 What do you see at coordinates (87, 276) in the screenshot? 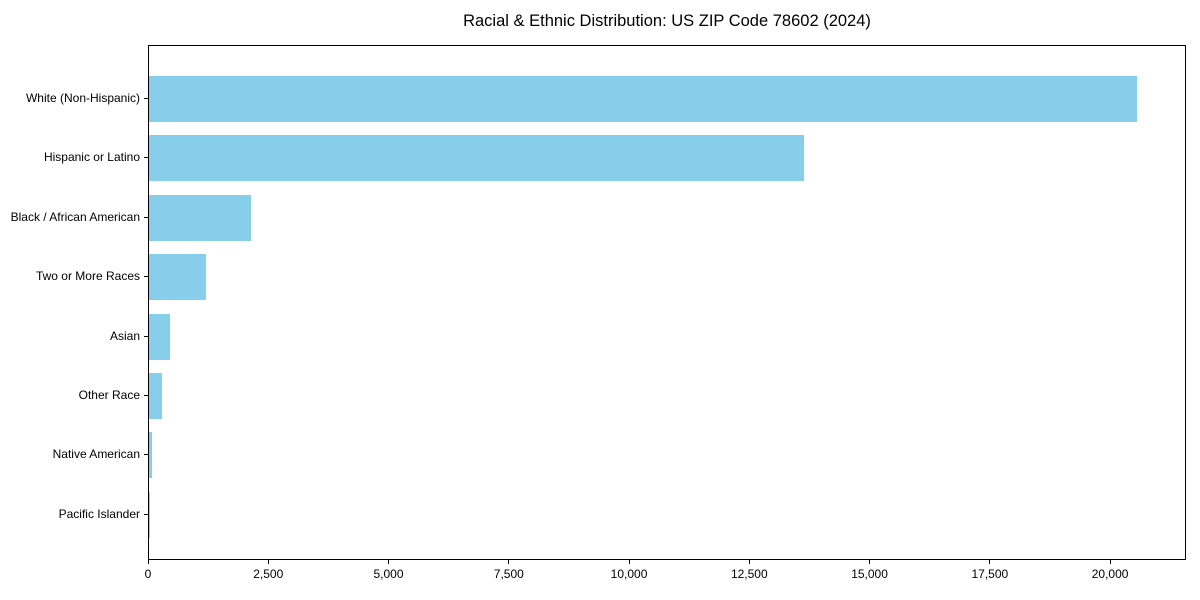
I see `y-tick-label: Two or More Races` at bounding box center [87, 276].